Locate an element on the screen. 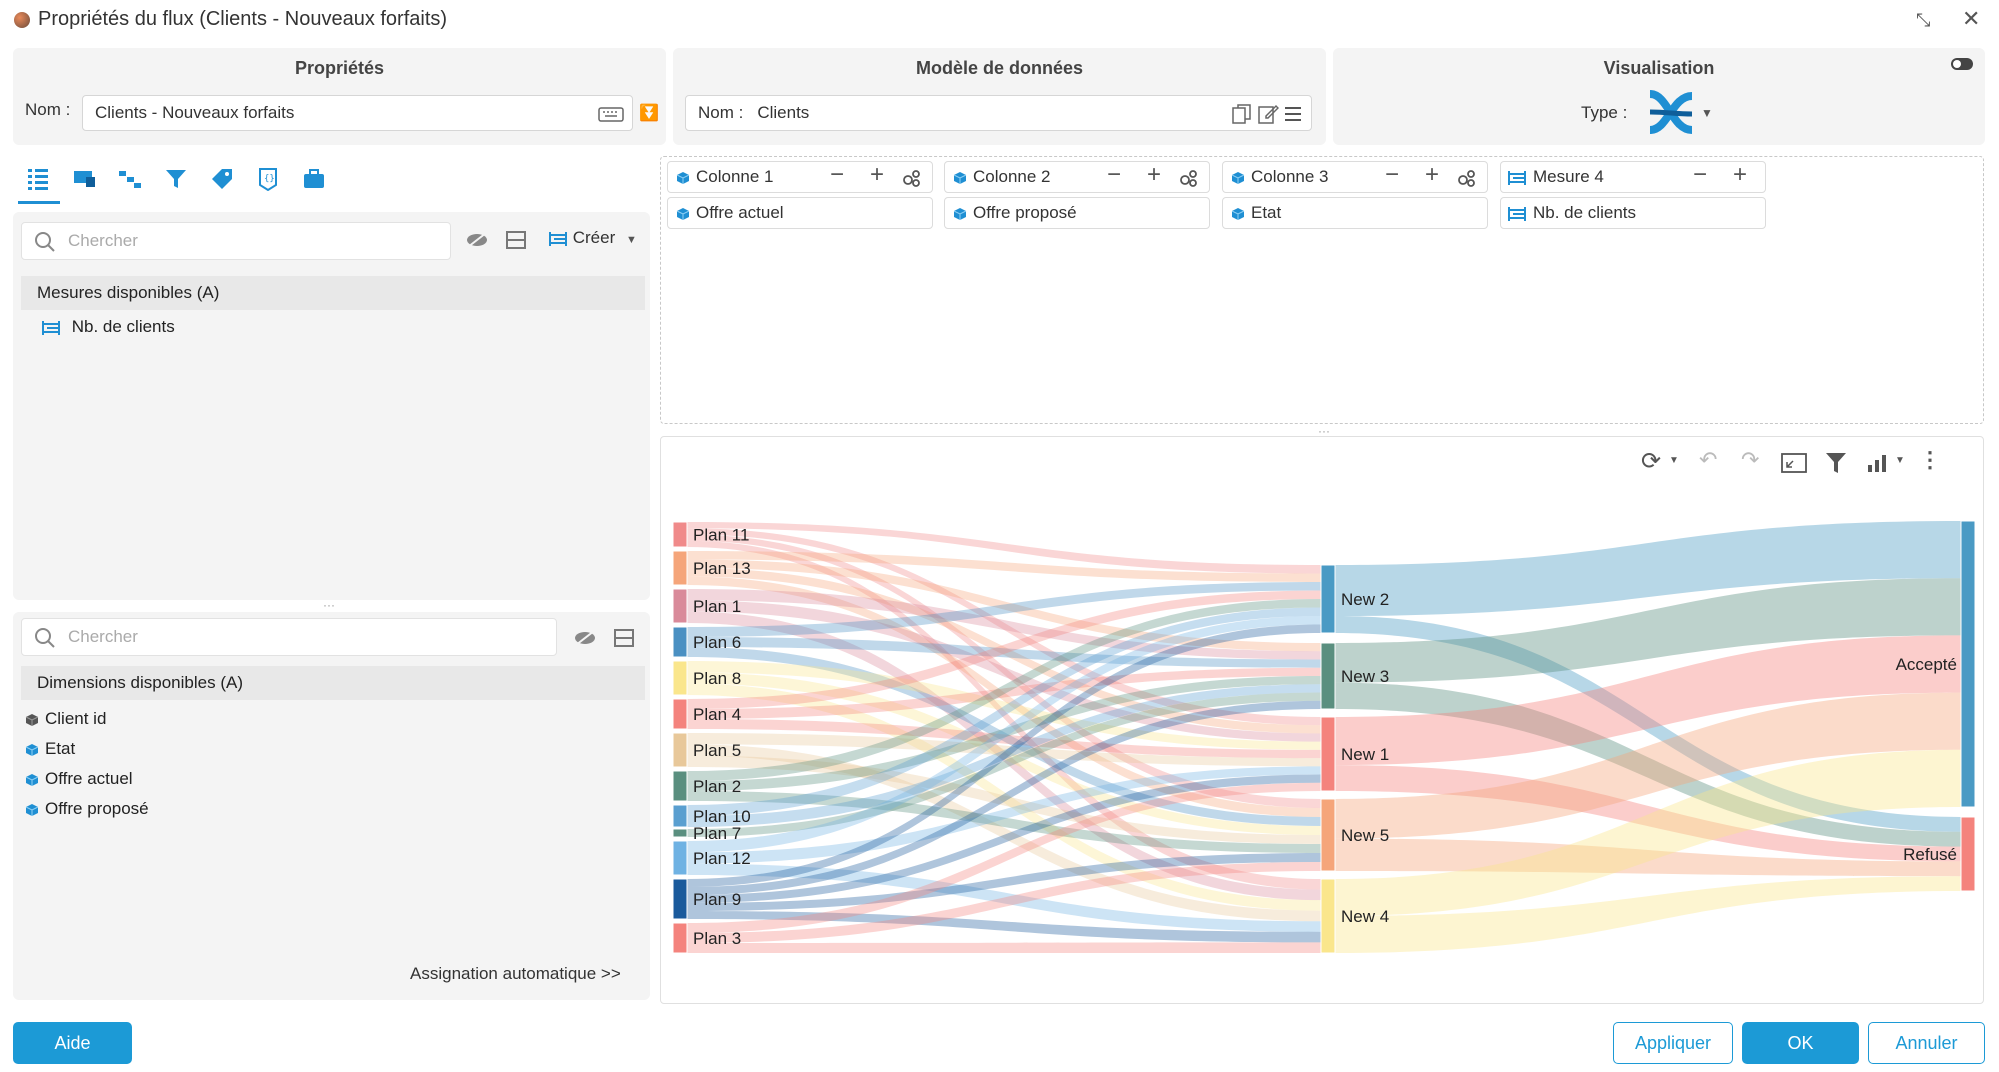 The height and width of the screenshot is (1072, 1999). measures-search-input: Chercher is located at coordinates (236, 241).